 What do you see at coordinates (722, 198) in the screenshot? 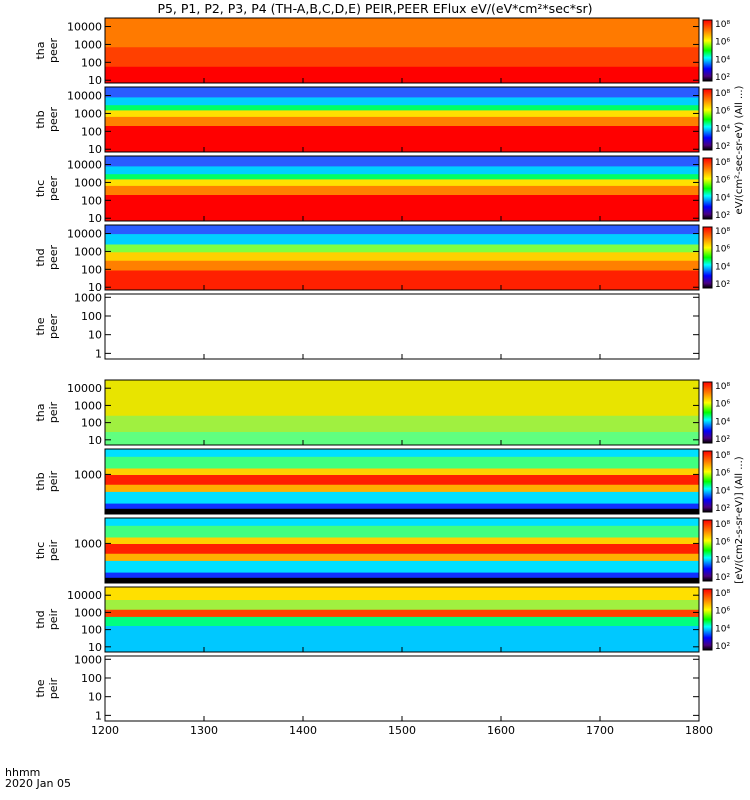
I see `colorbar-tick-thc-peer-1: 10⁴` at bounding box center [722, 198].